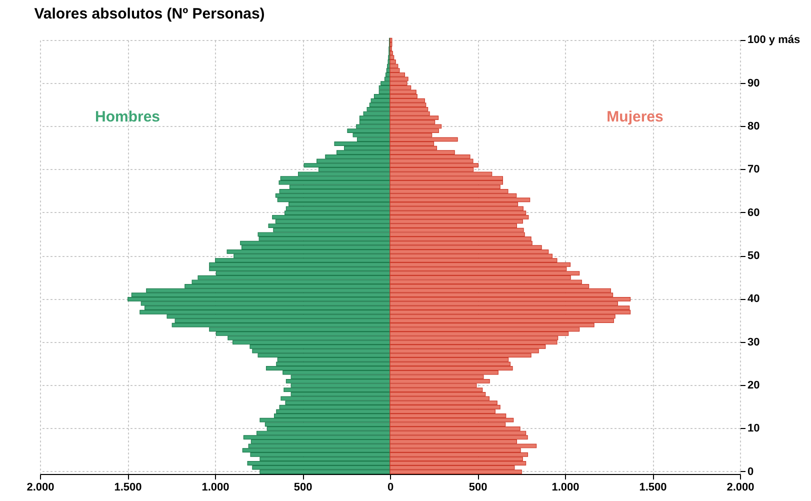  What do you see at coordinates (774, 40) in the screenshot?
I see `y-tick-label: 100 y más` at bounding box center [774, 40].